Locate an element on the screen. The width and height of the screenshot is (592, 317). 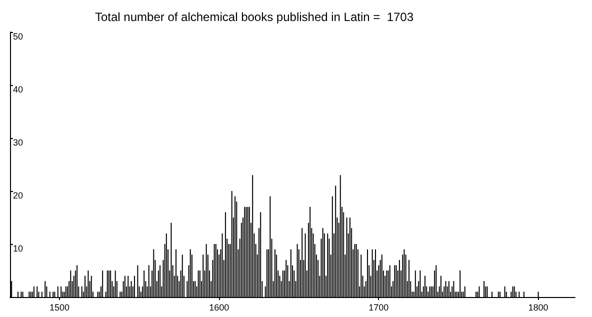
x-tick-label: 1500 is located at coordinates (59, 307).